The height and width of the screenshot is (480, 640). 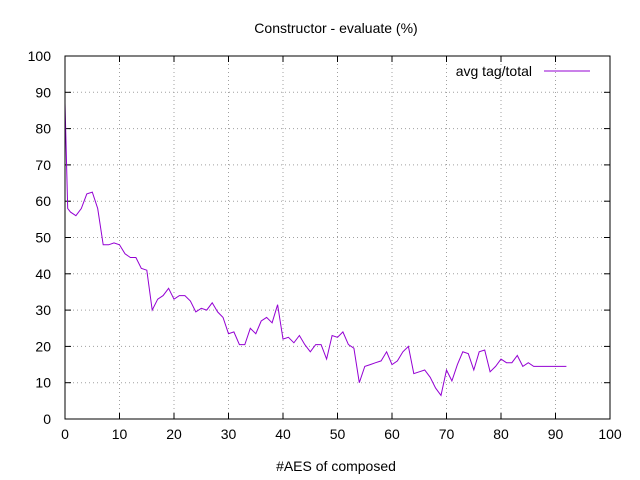 I want to click on x-axis-label: #AES of composed, so click(x=336, y=466).